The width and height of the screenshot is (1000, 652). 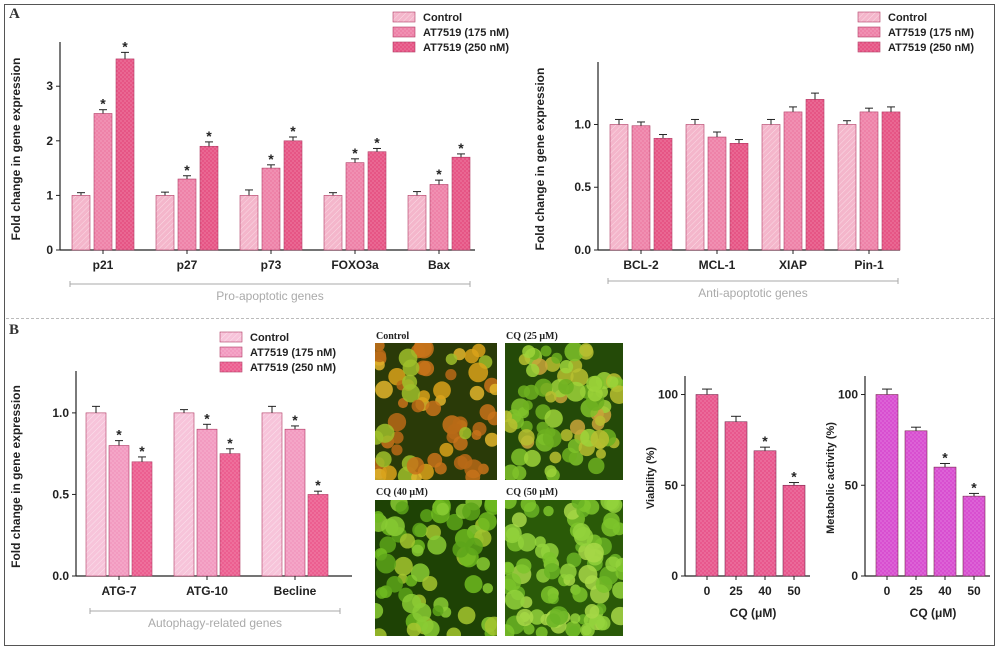 I want to click on group-label: Anti-apoptotic genes, so click(x=752, y=293).